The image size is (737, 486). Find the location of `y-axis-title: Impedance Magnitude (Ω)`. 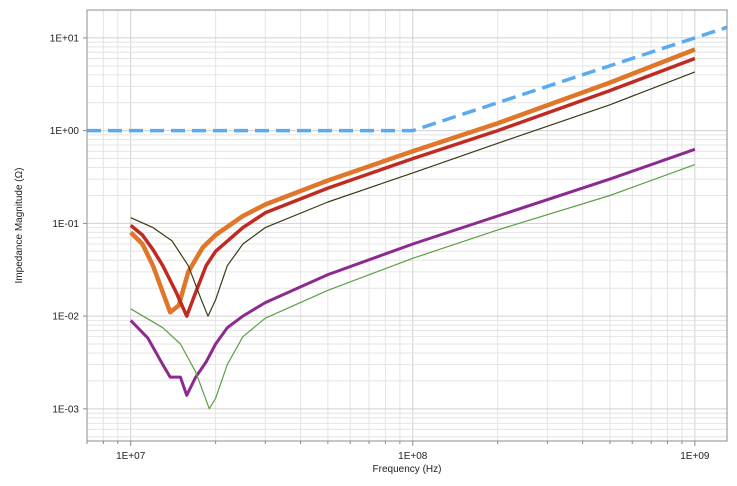

y-axis-title: Impedance Magnitude (Ω) is located at coordinates (19, 226).